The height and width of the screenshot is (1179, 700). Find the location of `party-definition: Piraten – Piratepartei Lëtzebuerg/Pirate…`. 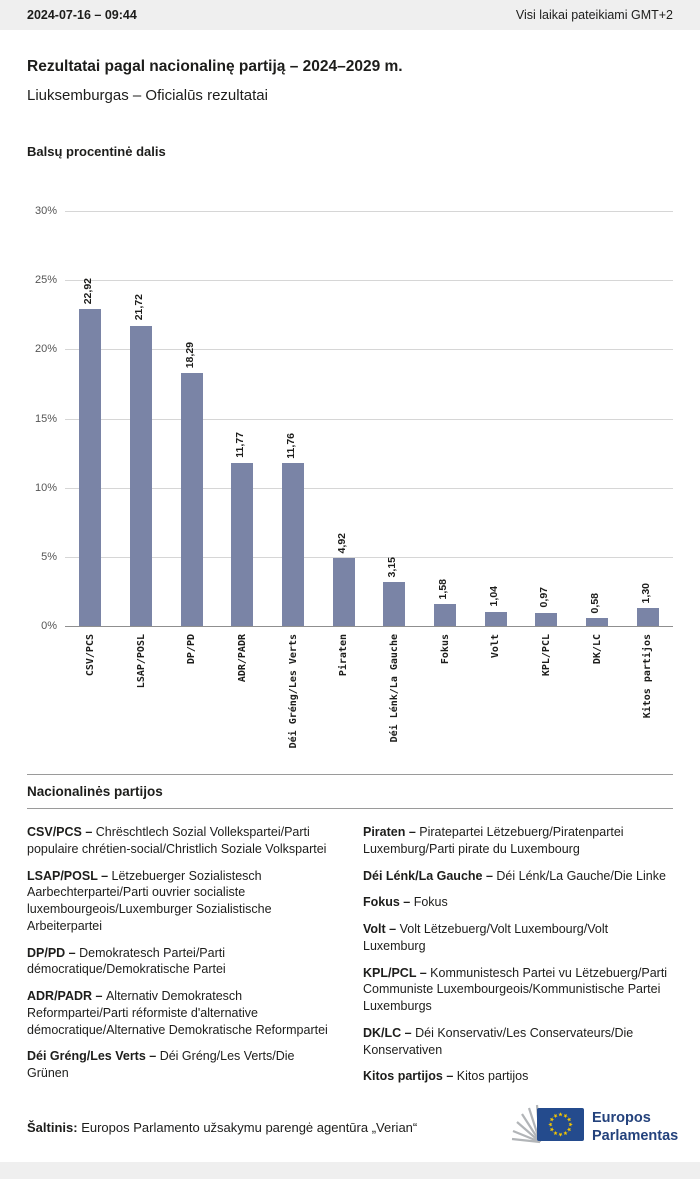

party-definition: Piraten – Piratepartei Lëtzebuerg/Pirate… is located at coordinates (493, 840).